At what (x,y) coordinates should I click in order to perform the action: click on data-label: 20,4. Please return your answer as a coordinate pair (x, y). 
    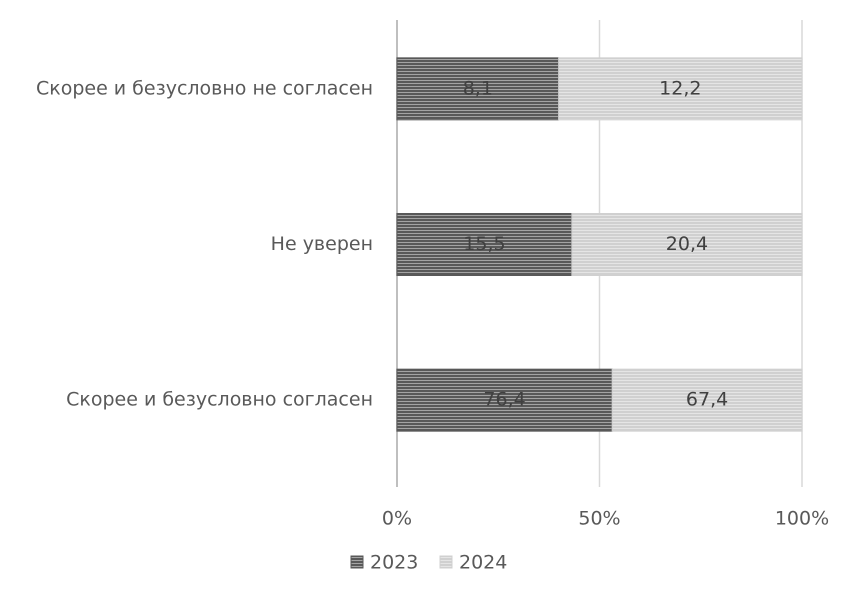
    Looking at the image, I should click on (687, 244).